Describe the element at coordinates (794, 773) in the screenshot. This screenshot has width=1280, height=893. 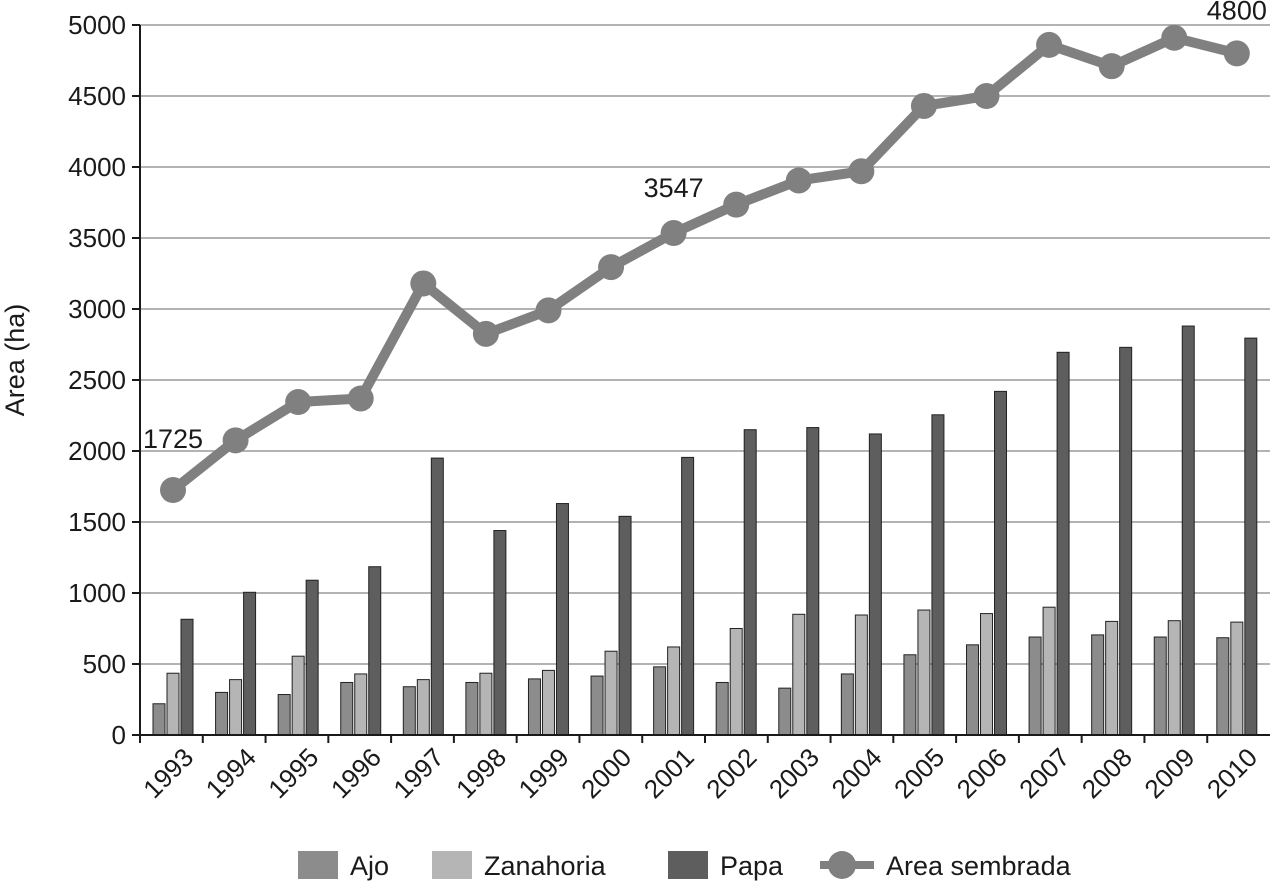
I see `x-tick-label: 2003` at that location.